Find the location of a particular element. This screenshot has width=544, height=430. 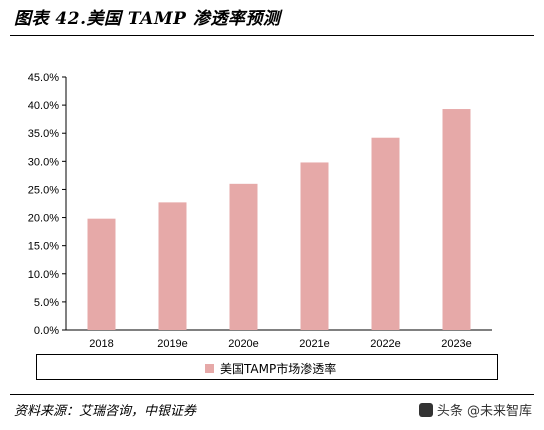

legend-swatch is located at coordinates (209, 368).